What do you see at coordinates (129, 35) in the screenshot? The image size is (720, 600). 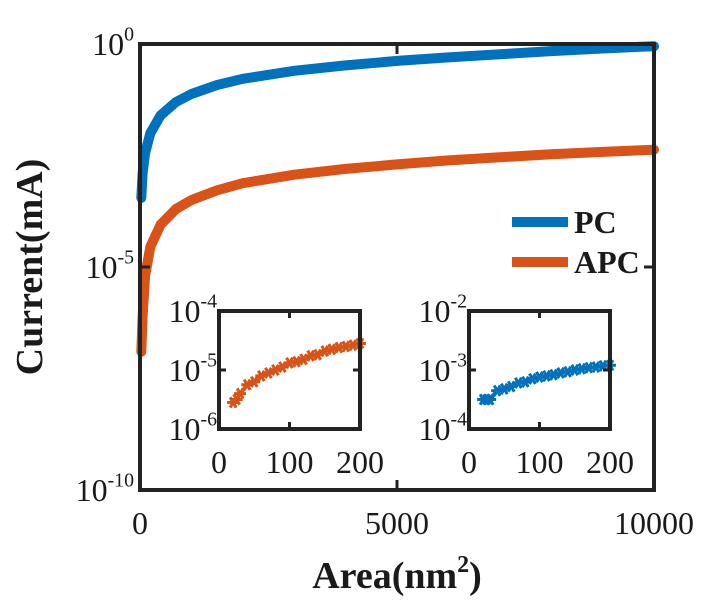 I see `y-tick-label-exponent: 0` at bounding box center [129, 35].